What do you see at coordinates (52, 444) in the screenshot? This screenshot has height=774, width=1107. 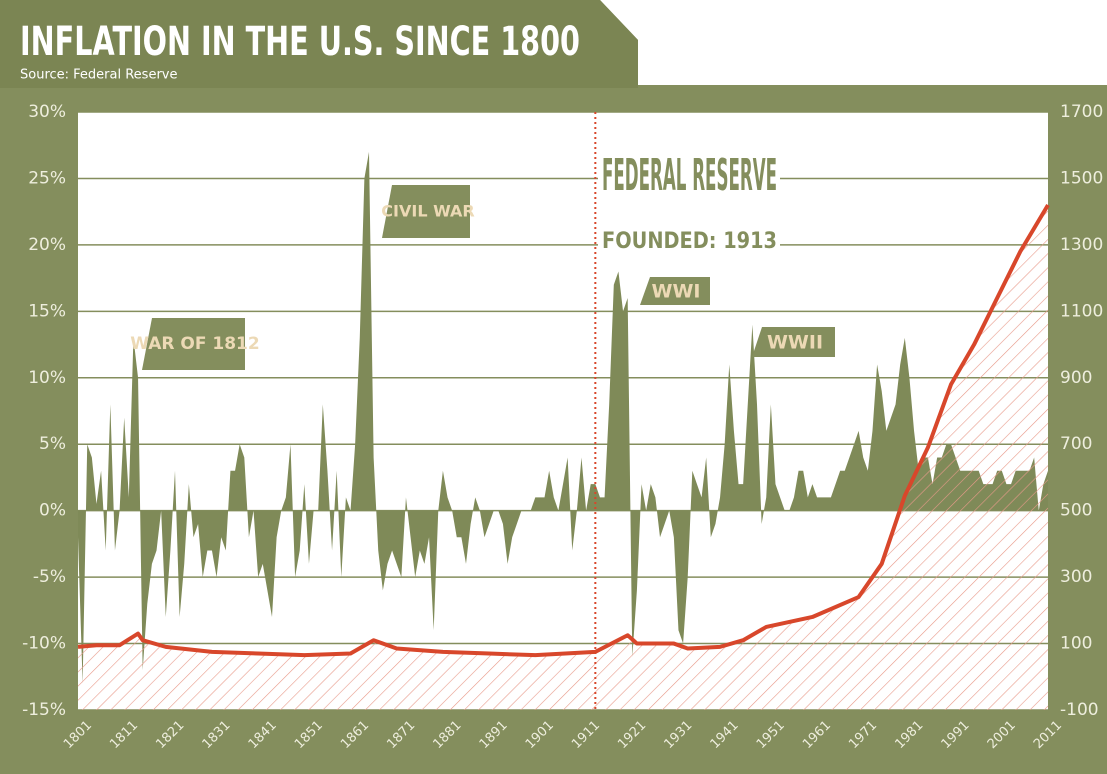 I see `y-tick-label: 5%` at bounding box center [52, 444].